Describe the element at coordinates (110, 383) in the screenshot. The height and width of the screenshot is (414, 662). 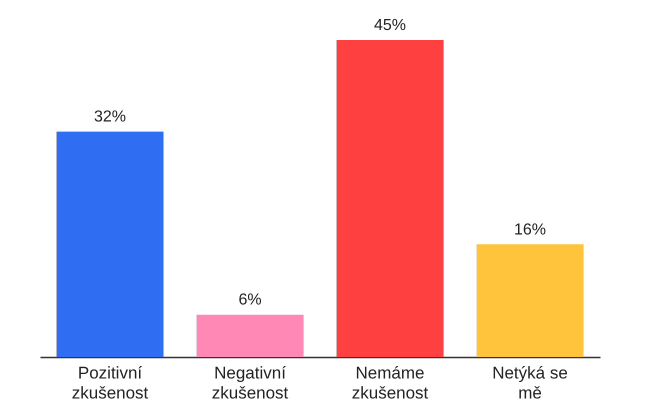
I see `x-tick-label: Pozitivní zkušenost` at that location.